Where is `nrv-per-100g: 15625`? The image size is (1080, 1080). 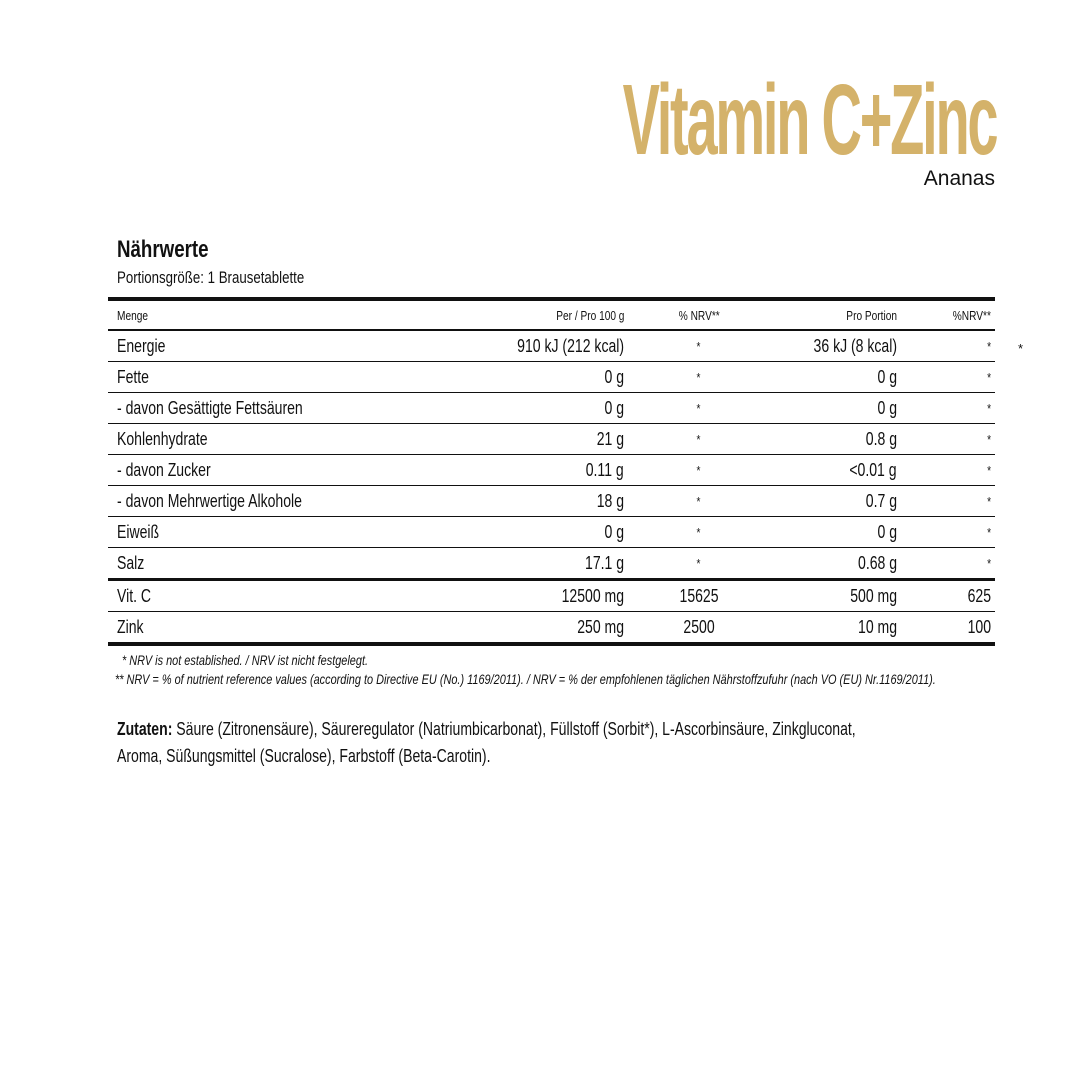 nrv-per-100g: 15625 is located at coordinates (699, 595).